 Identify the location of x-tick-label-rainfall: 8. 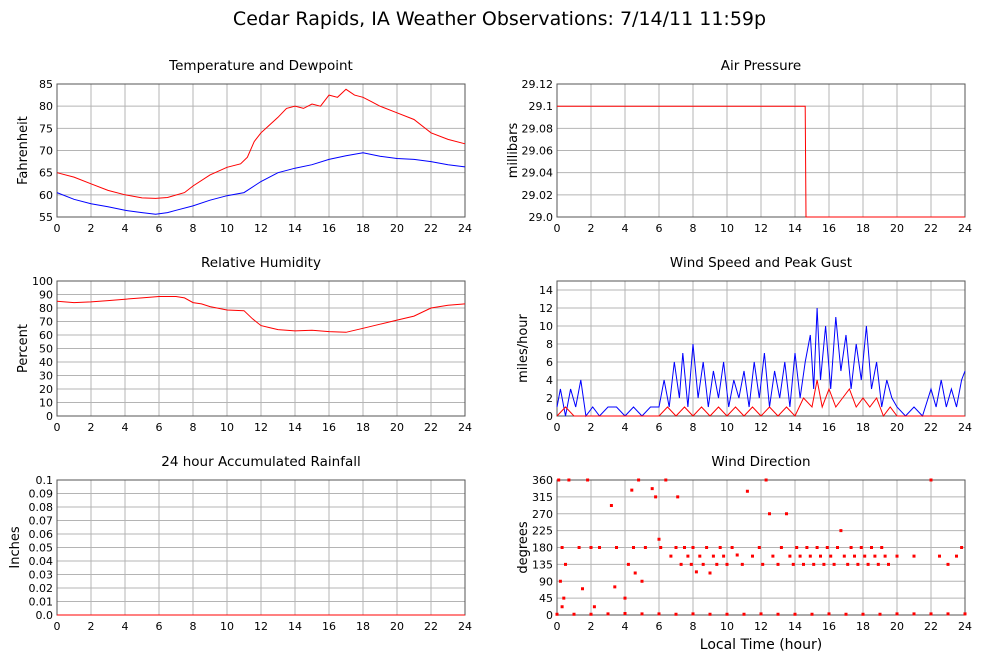
(193, 626).